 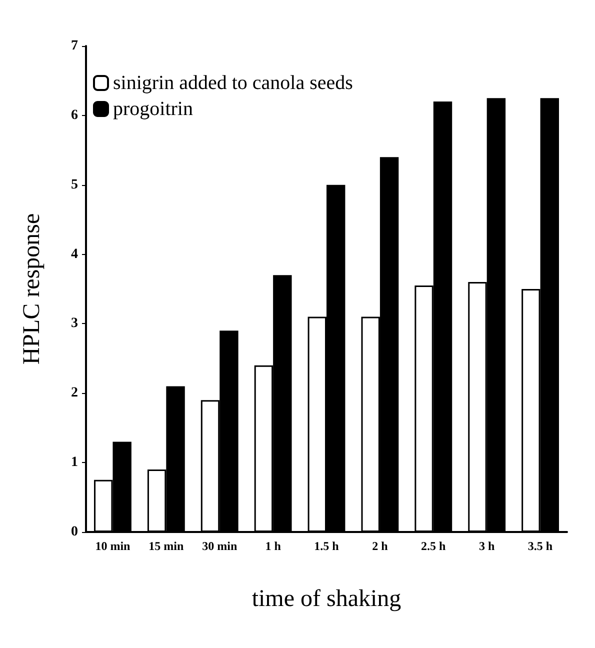 What do you see at coordinates (153, 109) in the screenshot?
I see `legend-label: progoitrin` at bounding box center [153, 109].